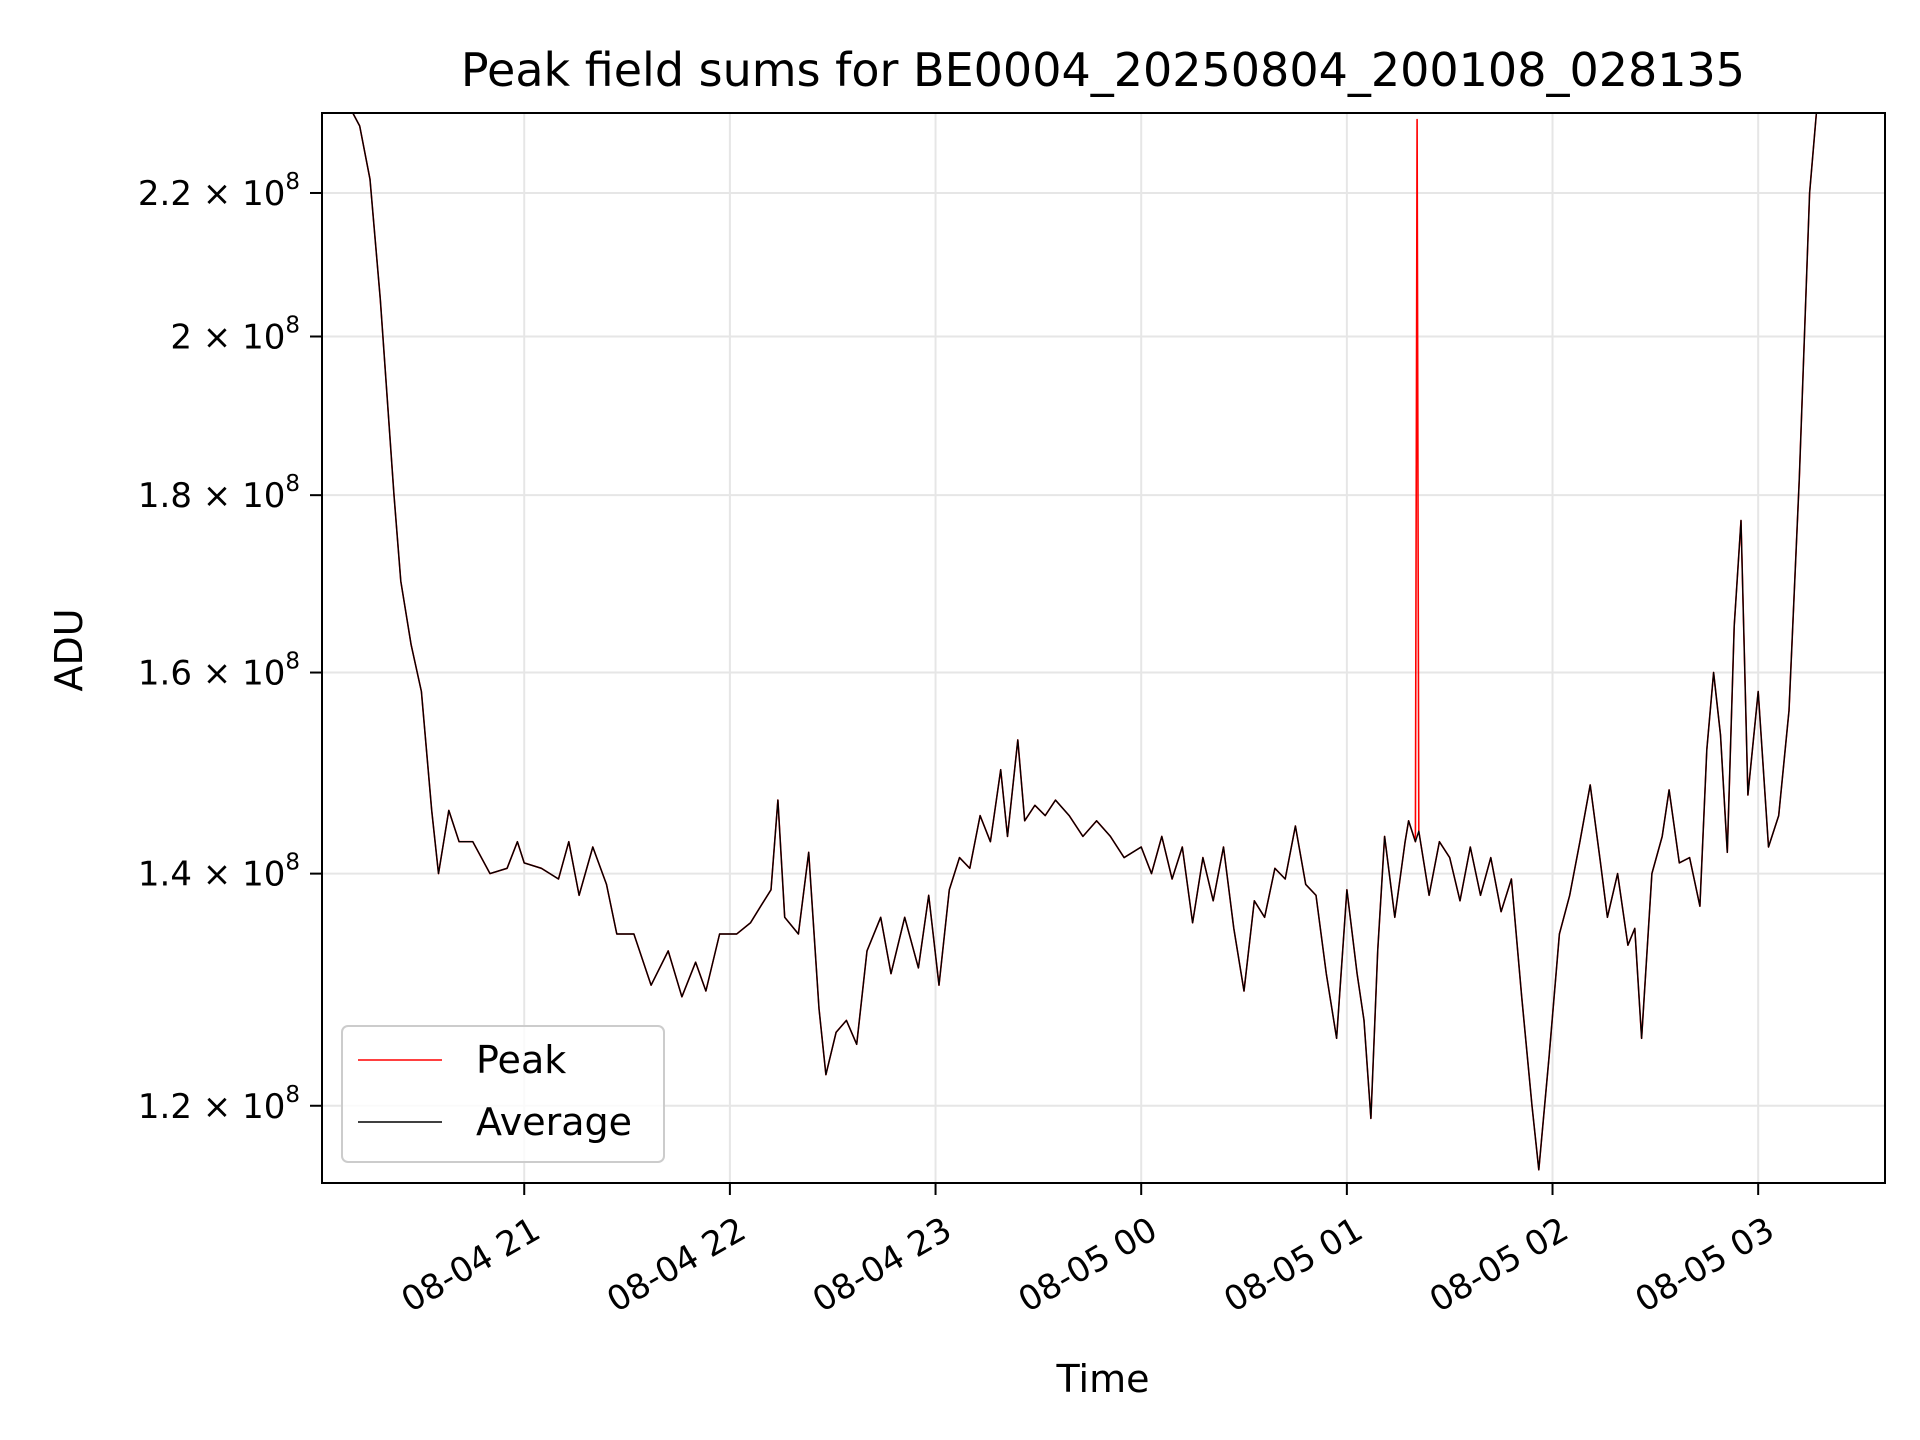 Image resolution: width=1920 pixels, height=1440 pixels. Describe the element at coordinates (1103, 1379) in the screenshot. I see `x-axis-label: Time` at that location.